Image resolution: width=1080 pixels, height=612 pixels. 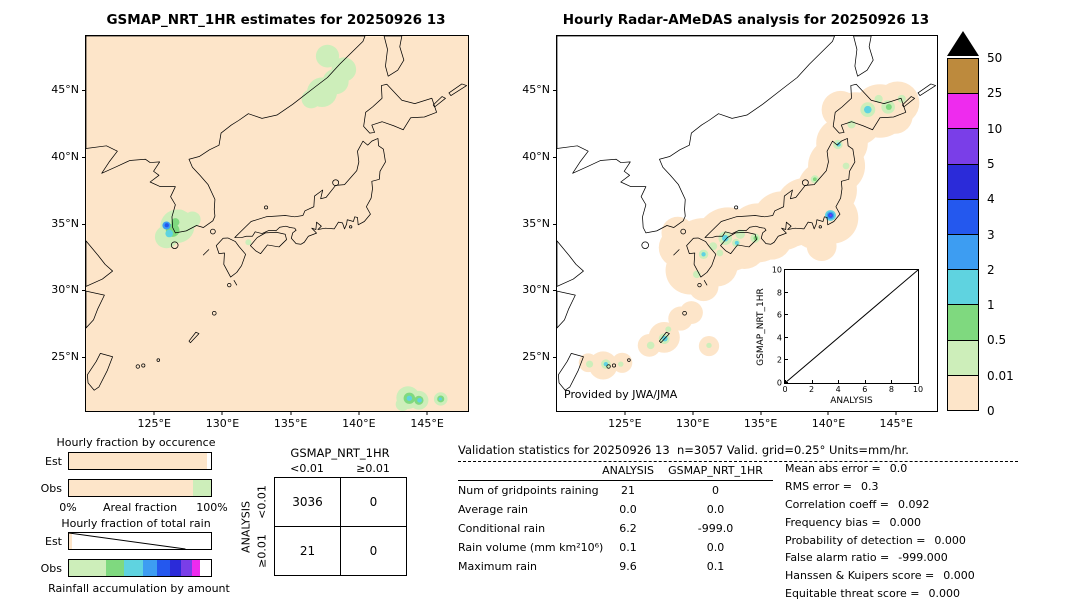 I want to click on stats-row: Conditional rain 6.2 -999.0, so click(x=615, y=528).